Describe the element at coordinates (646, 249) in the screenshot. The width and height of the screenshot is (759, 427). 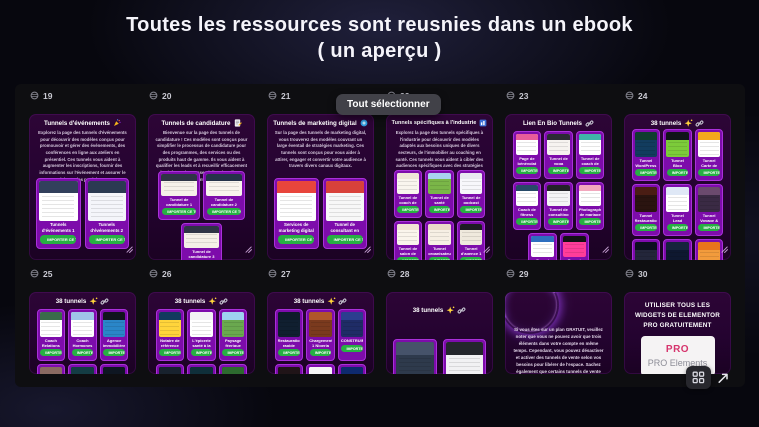
I see `tunnel-card: Tunnel Plugin VidéoIMPORTER CE TUNNEL` at that location.